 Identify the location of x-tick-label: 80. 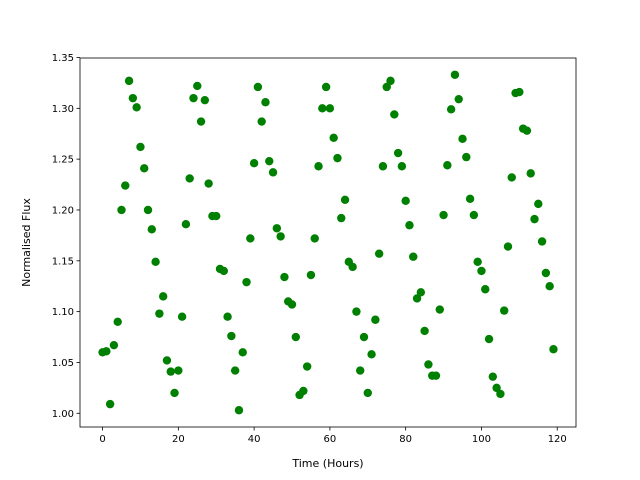
(405, 439).